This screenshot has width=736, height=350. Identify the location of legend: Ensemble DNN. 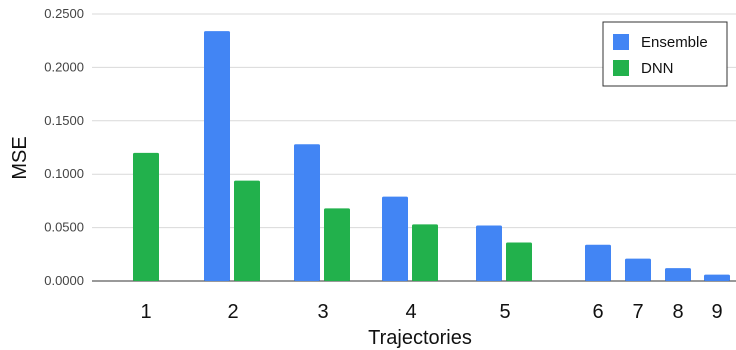
(665, 54).